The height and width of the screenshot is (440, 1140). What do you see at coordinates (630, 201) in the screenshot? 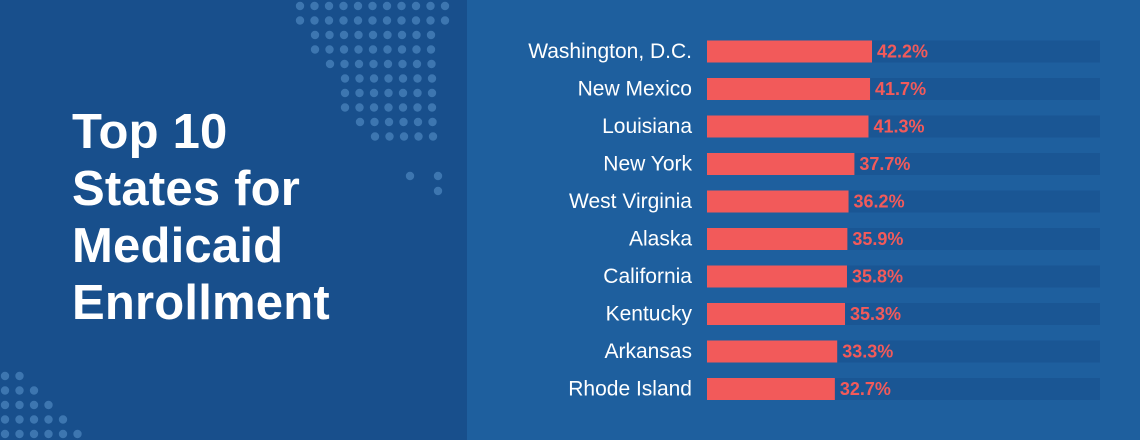
I see `category-label: West Virginia` at bounding box center [630, 201].